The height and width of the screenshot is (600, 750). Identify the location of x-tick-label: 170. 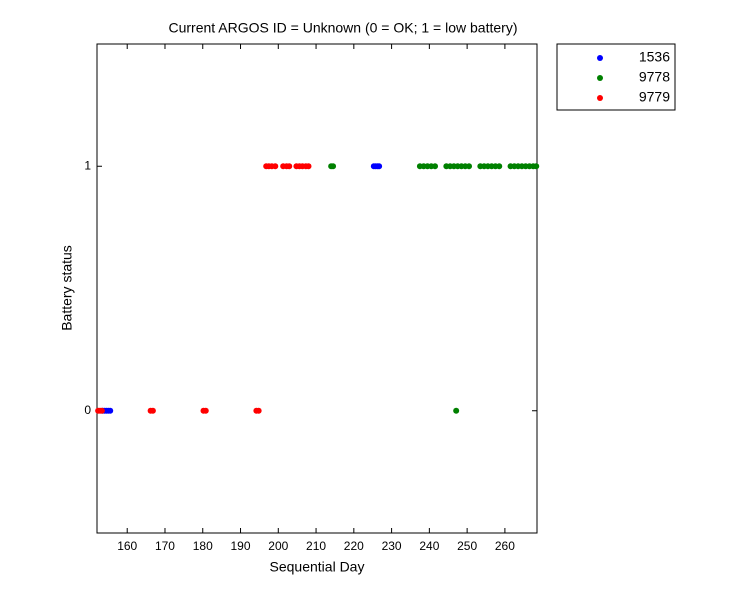
(165, 546).